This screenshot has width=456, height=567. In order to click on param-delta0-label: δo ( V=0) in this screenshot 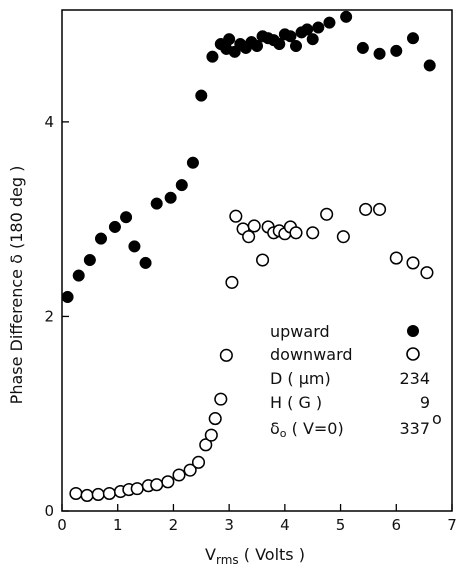, I will do `click(307, 429)`.